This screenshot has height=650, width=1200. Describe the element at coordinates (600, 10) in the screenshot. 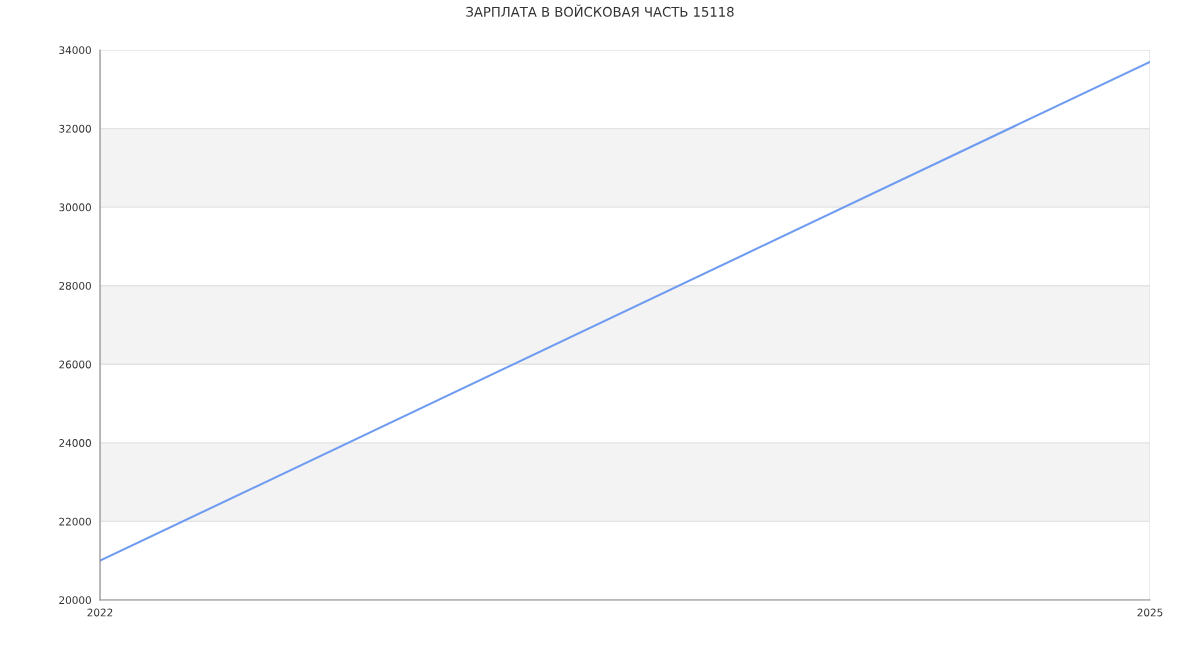

I see `chart-title: ЗАРПЛАТА В ВОЙСКОВАЯ ЧАСТЬ 15118` at that location.